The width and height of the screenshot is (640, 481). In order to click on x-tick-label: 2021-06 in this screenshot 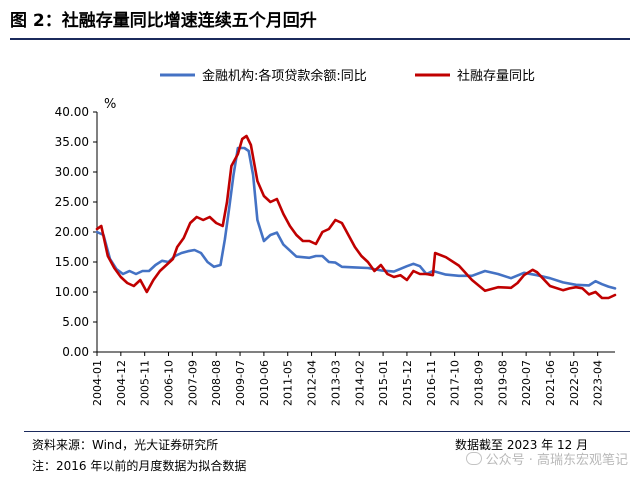, I will do `click(550, 383)`.